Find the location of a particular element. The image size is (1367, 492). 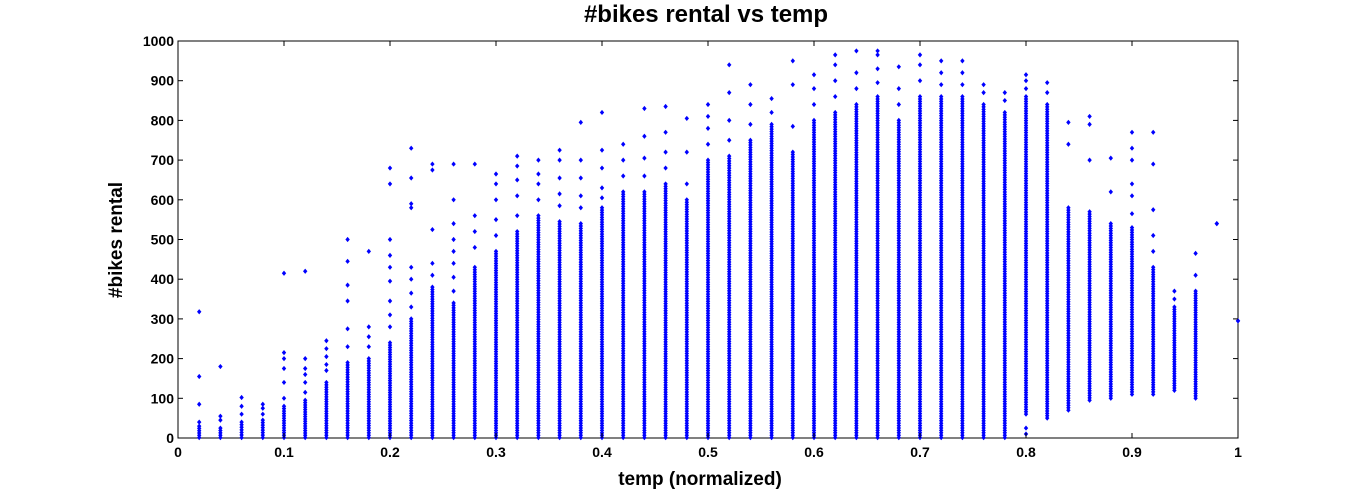

x-tick-label: 0 is located at coordinates (178, 452).